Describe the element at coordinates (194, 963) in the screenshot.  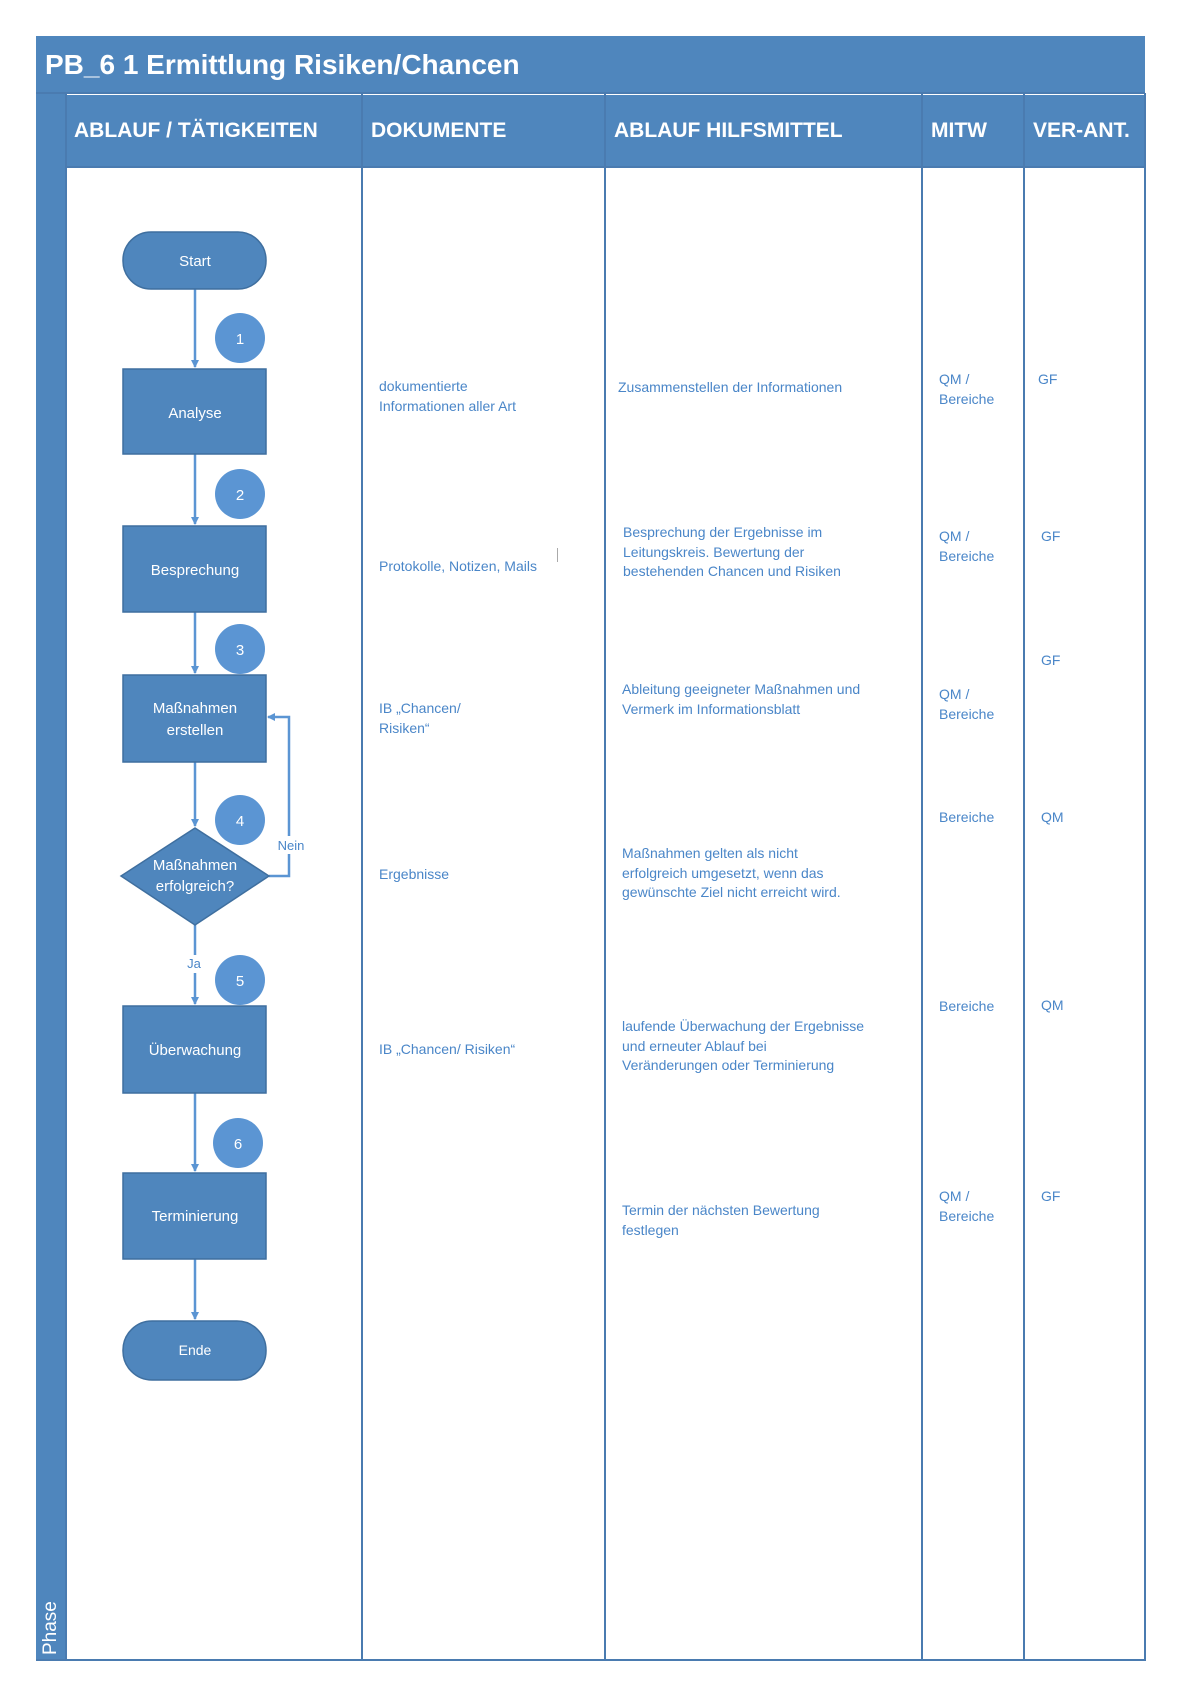
I see `yes-label: Ja` at that location.